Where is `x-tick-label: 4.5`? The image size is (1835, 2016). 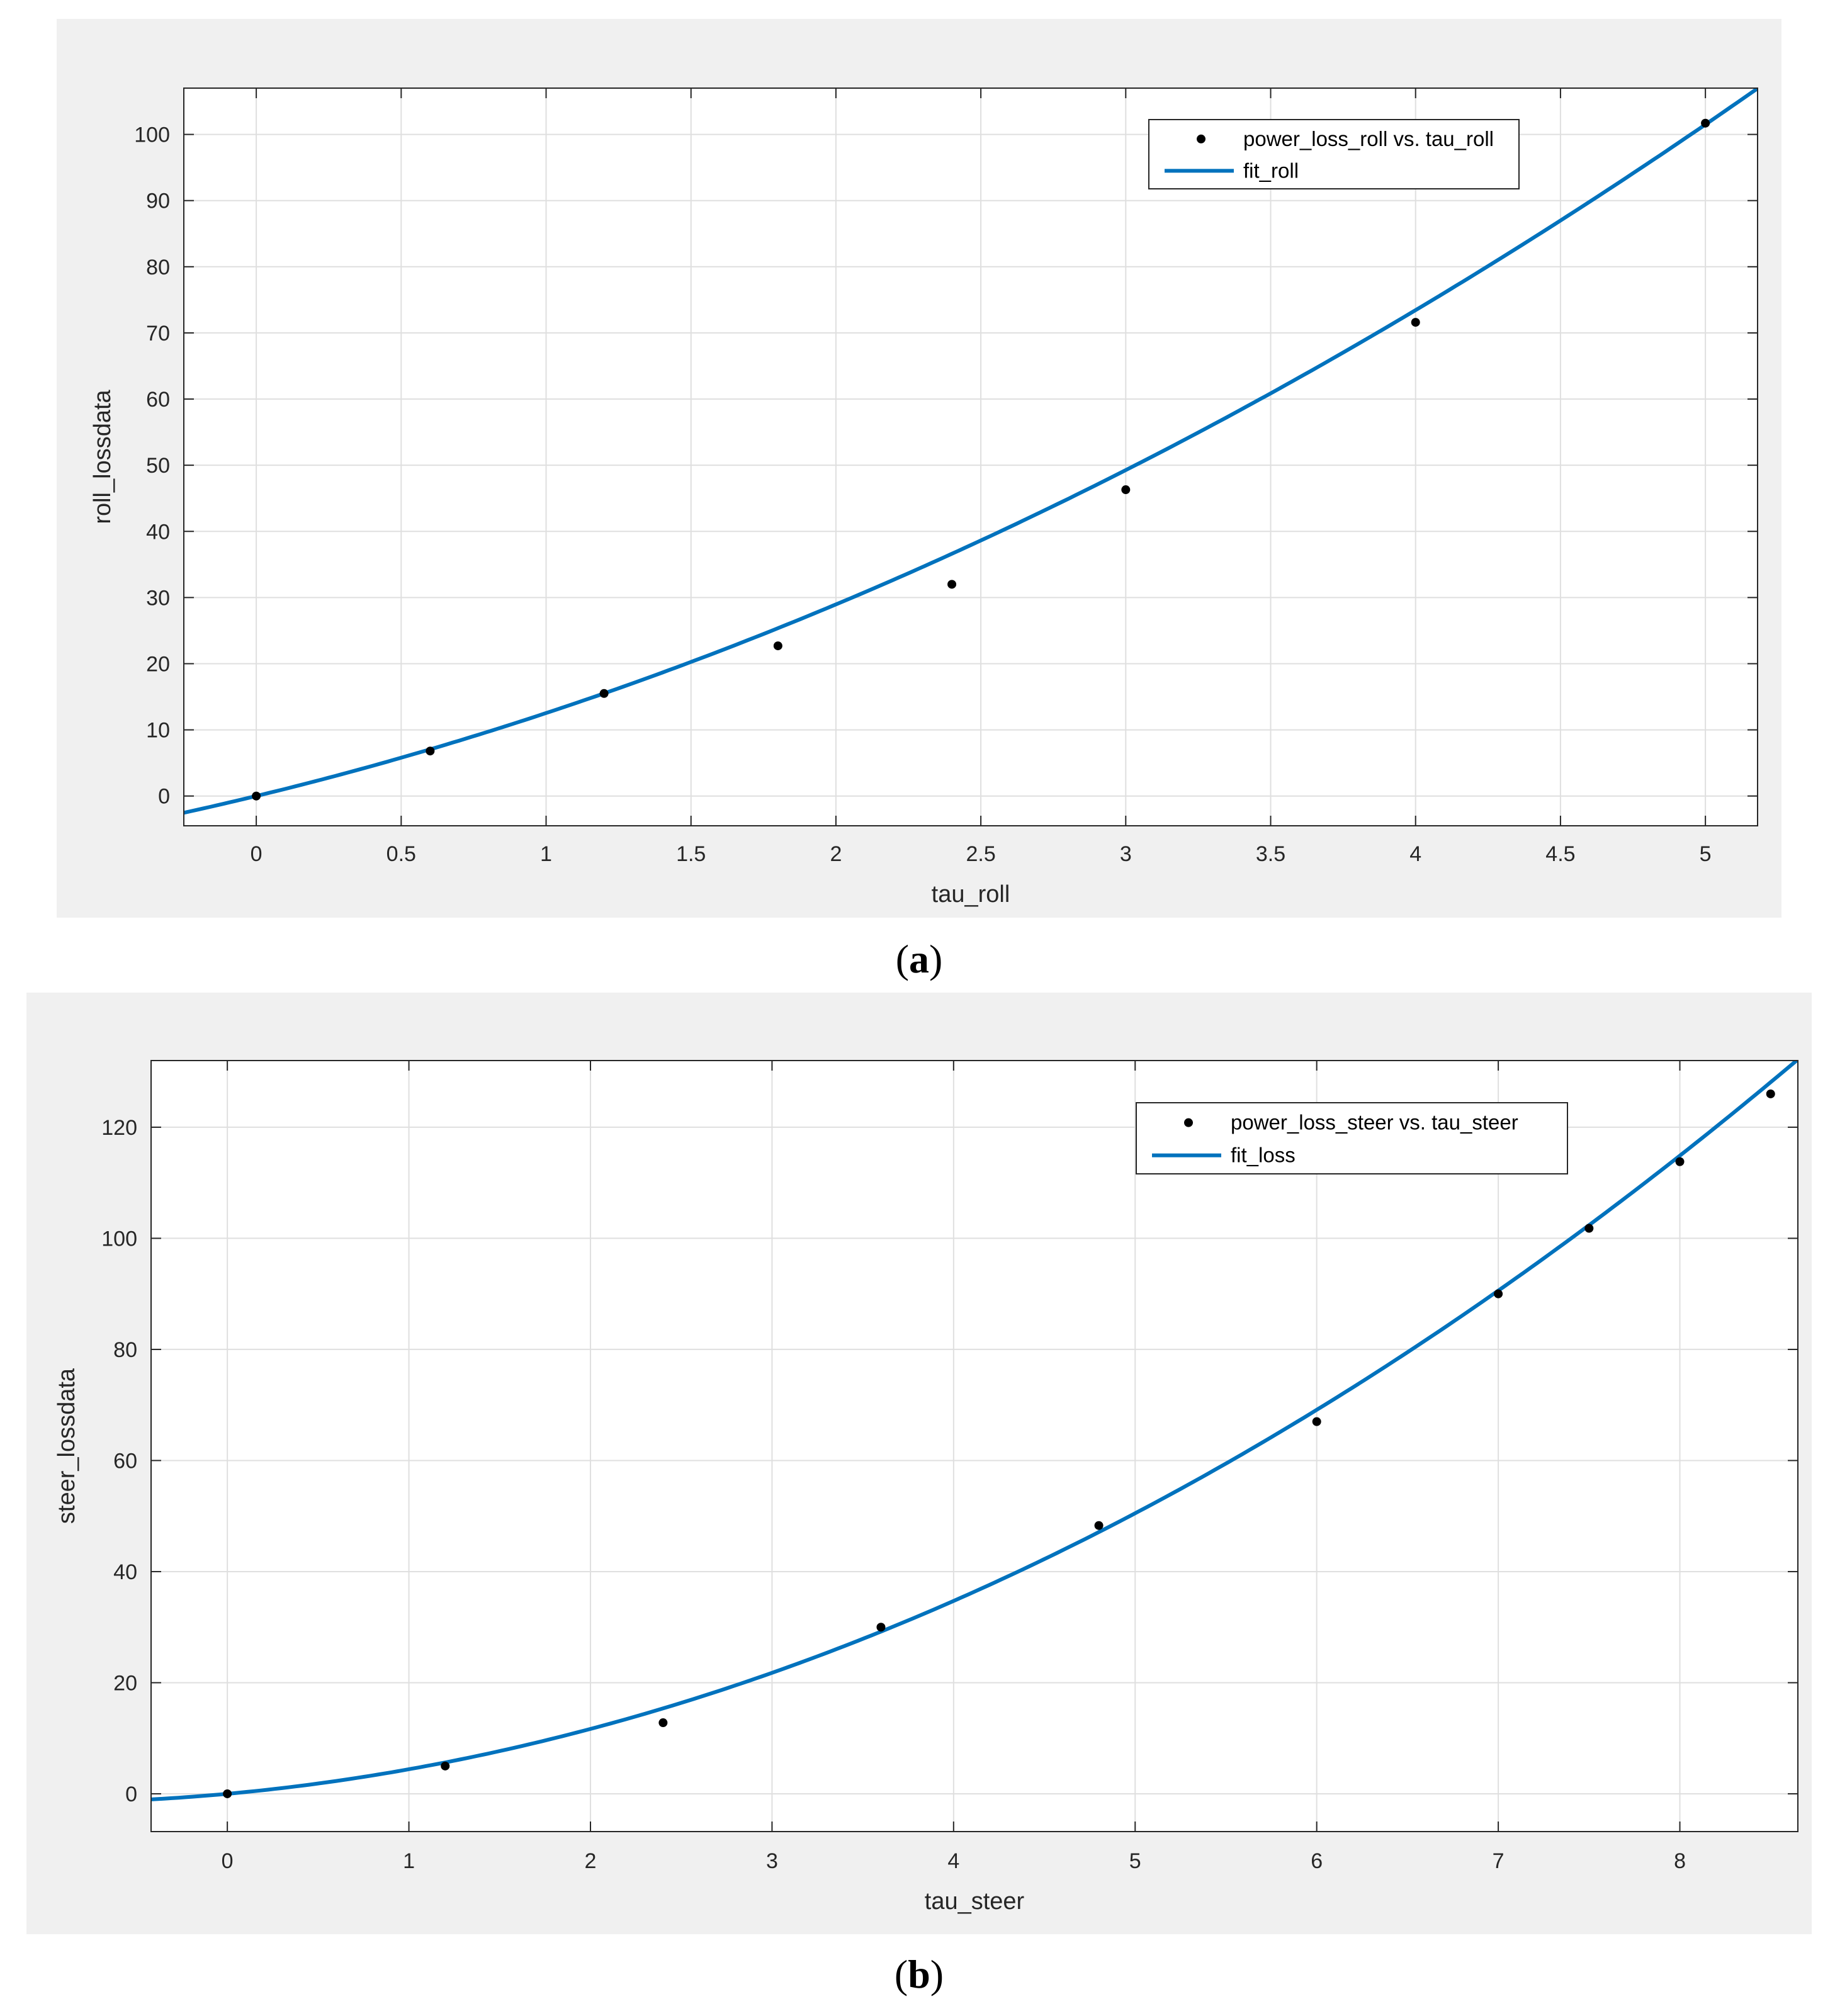
x-tick-label: 4.5 is located at coordinates (1560, 854).